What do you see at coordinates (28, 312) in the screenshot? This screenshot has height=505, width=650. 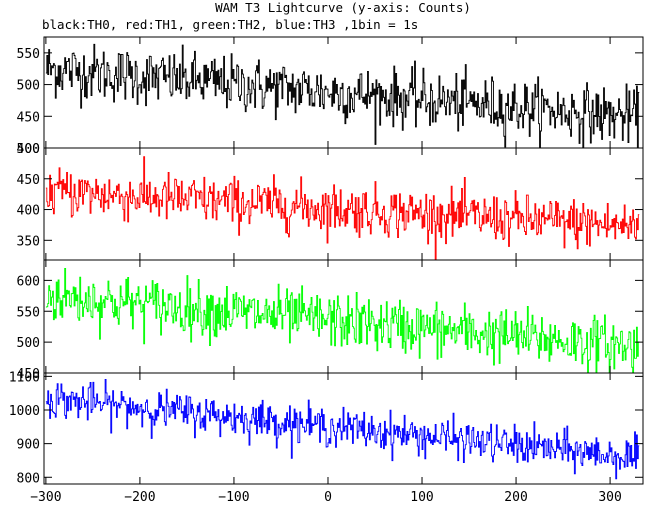 I see `ytick-label-2-2: 550` at bounding box center [28, 312].